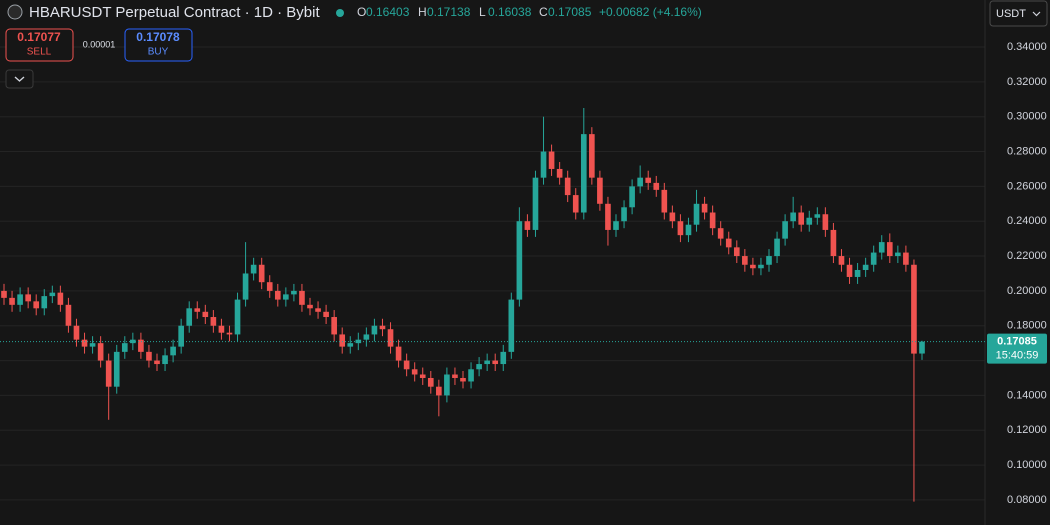  What do you see at coordinates (474, 12) in the screenshot?
I see `ohlc-legend: O 0.16403 H 0.17138 L 0.16038 C 0.17085` at bounding box center [474, 12].